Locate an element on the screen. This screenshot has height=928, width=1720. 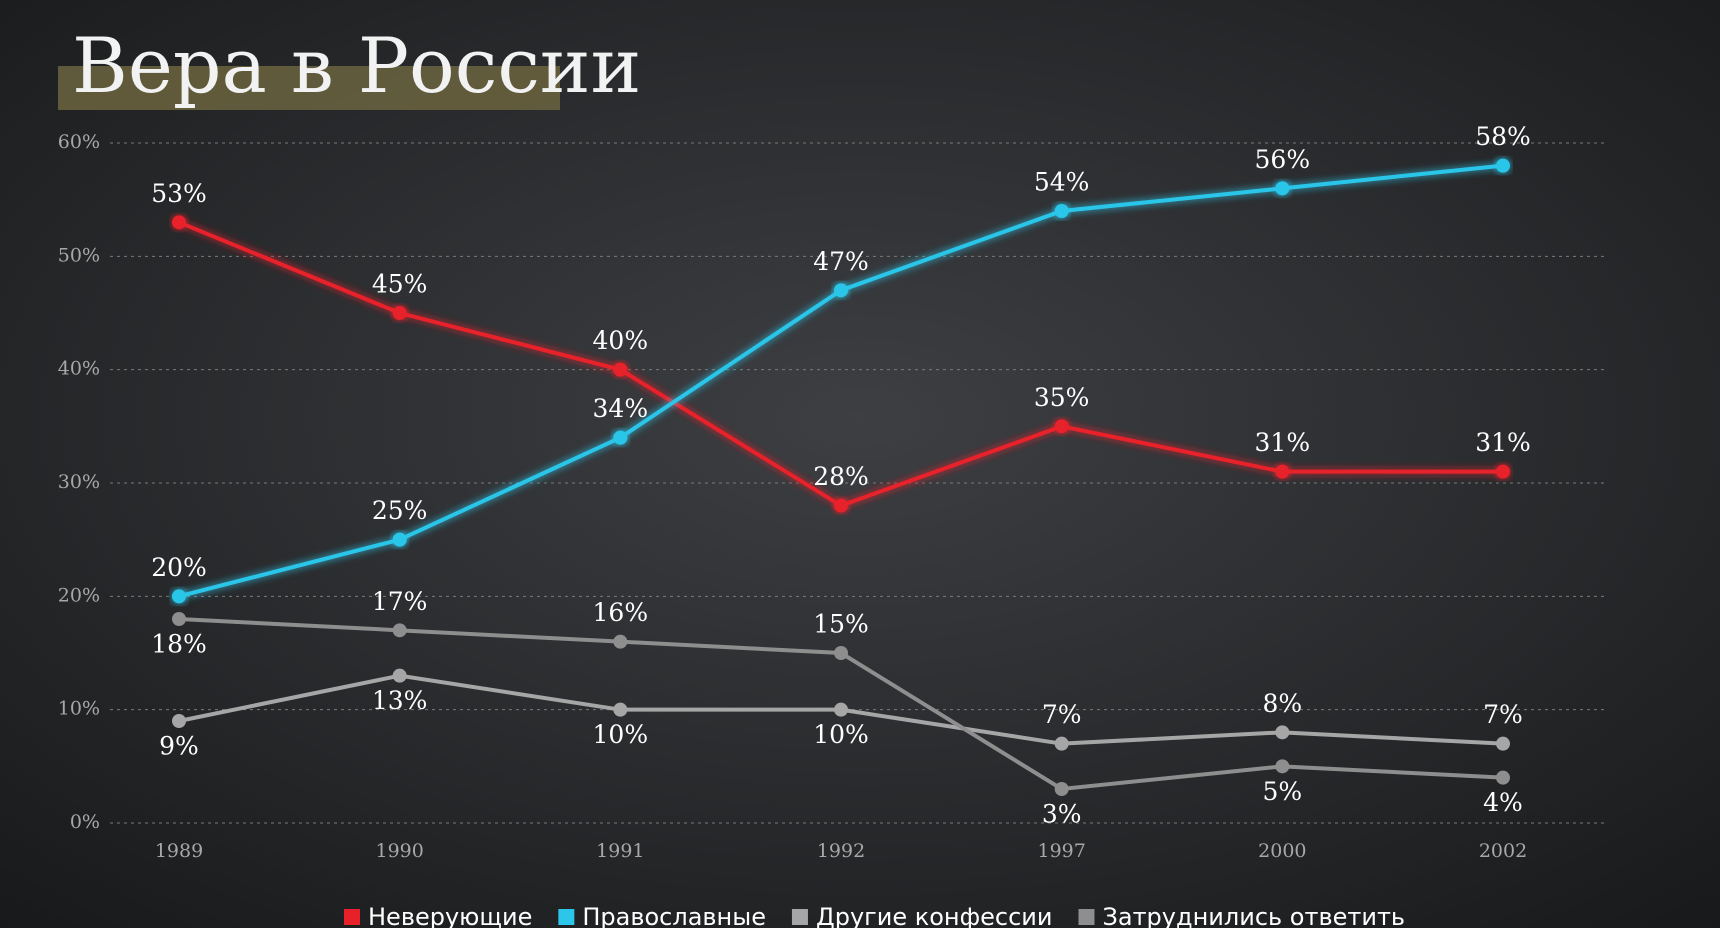
x-tick-label: 1997 is located at coordinates (1061, 851).